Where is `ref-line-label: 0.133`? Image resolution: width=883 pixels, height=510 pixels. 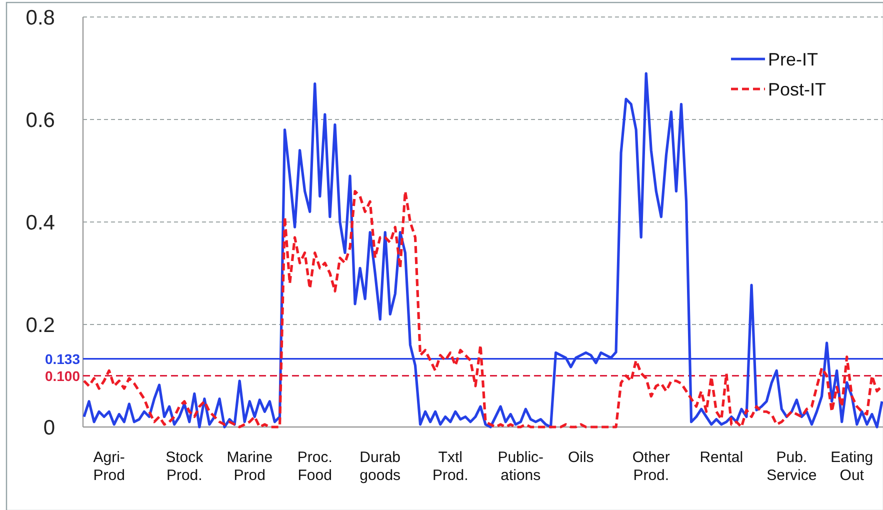
ref-line-label: 0.133 is located at coordinates (62, 358).